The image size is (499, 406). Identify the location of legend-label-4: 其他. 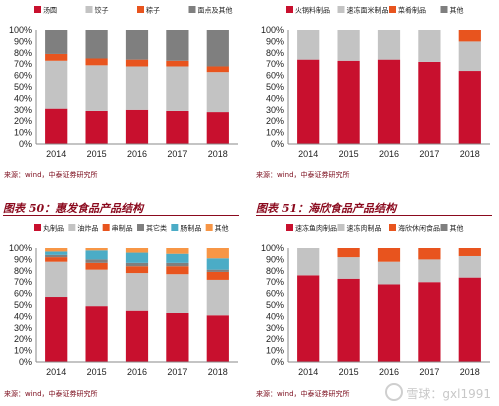
(457, 10).